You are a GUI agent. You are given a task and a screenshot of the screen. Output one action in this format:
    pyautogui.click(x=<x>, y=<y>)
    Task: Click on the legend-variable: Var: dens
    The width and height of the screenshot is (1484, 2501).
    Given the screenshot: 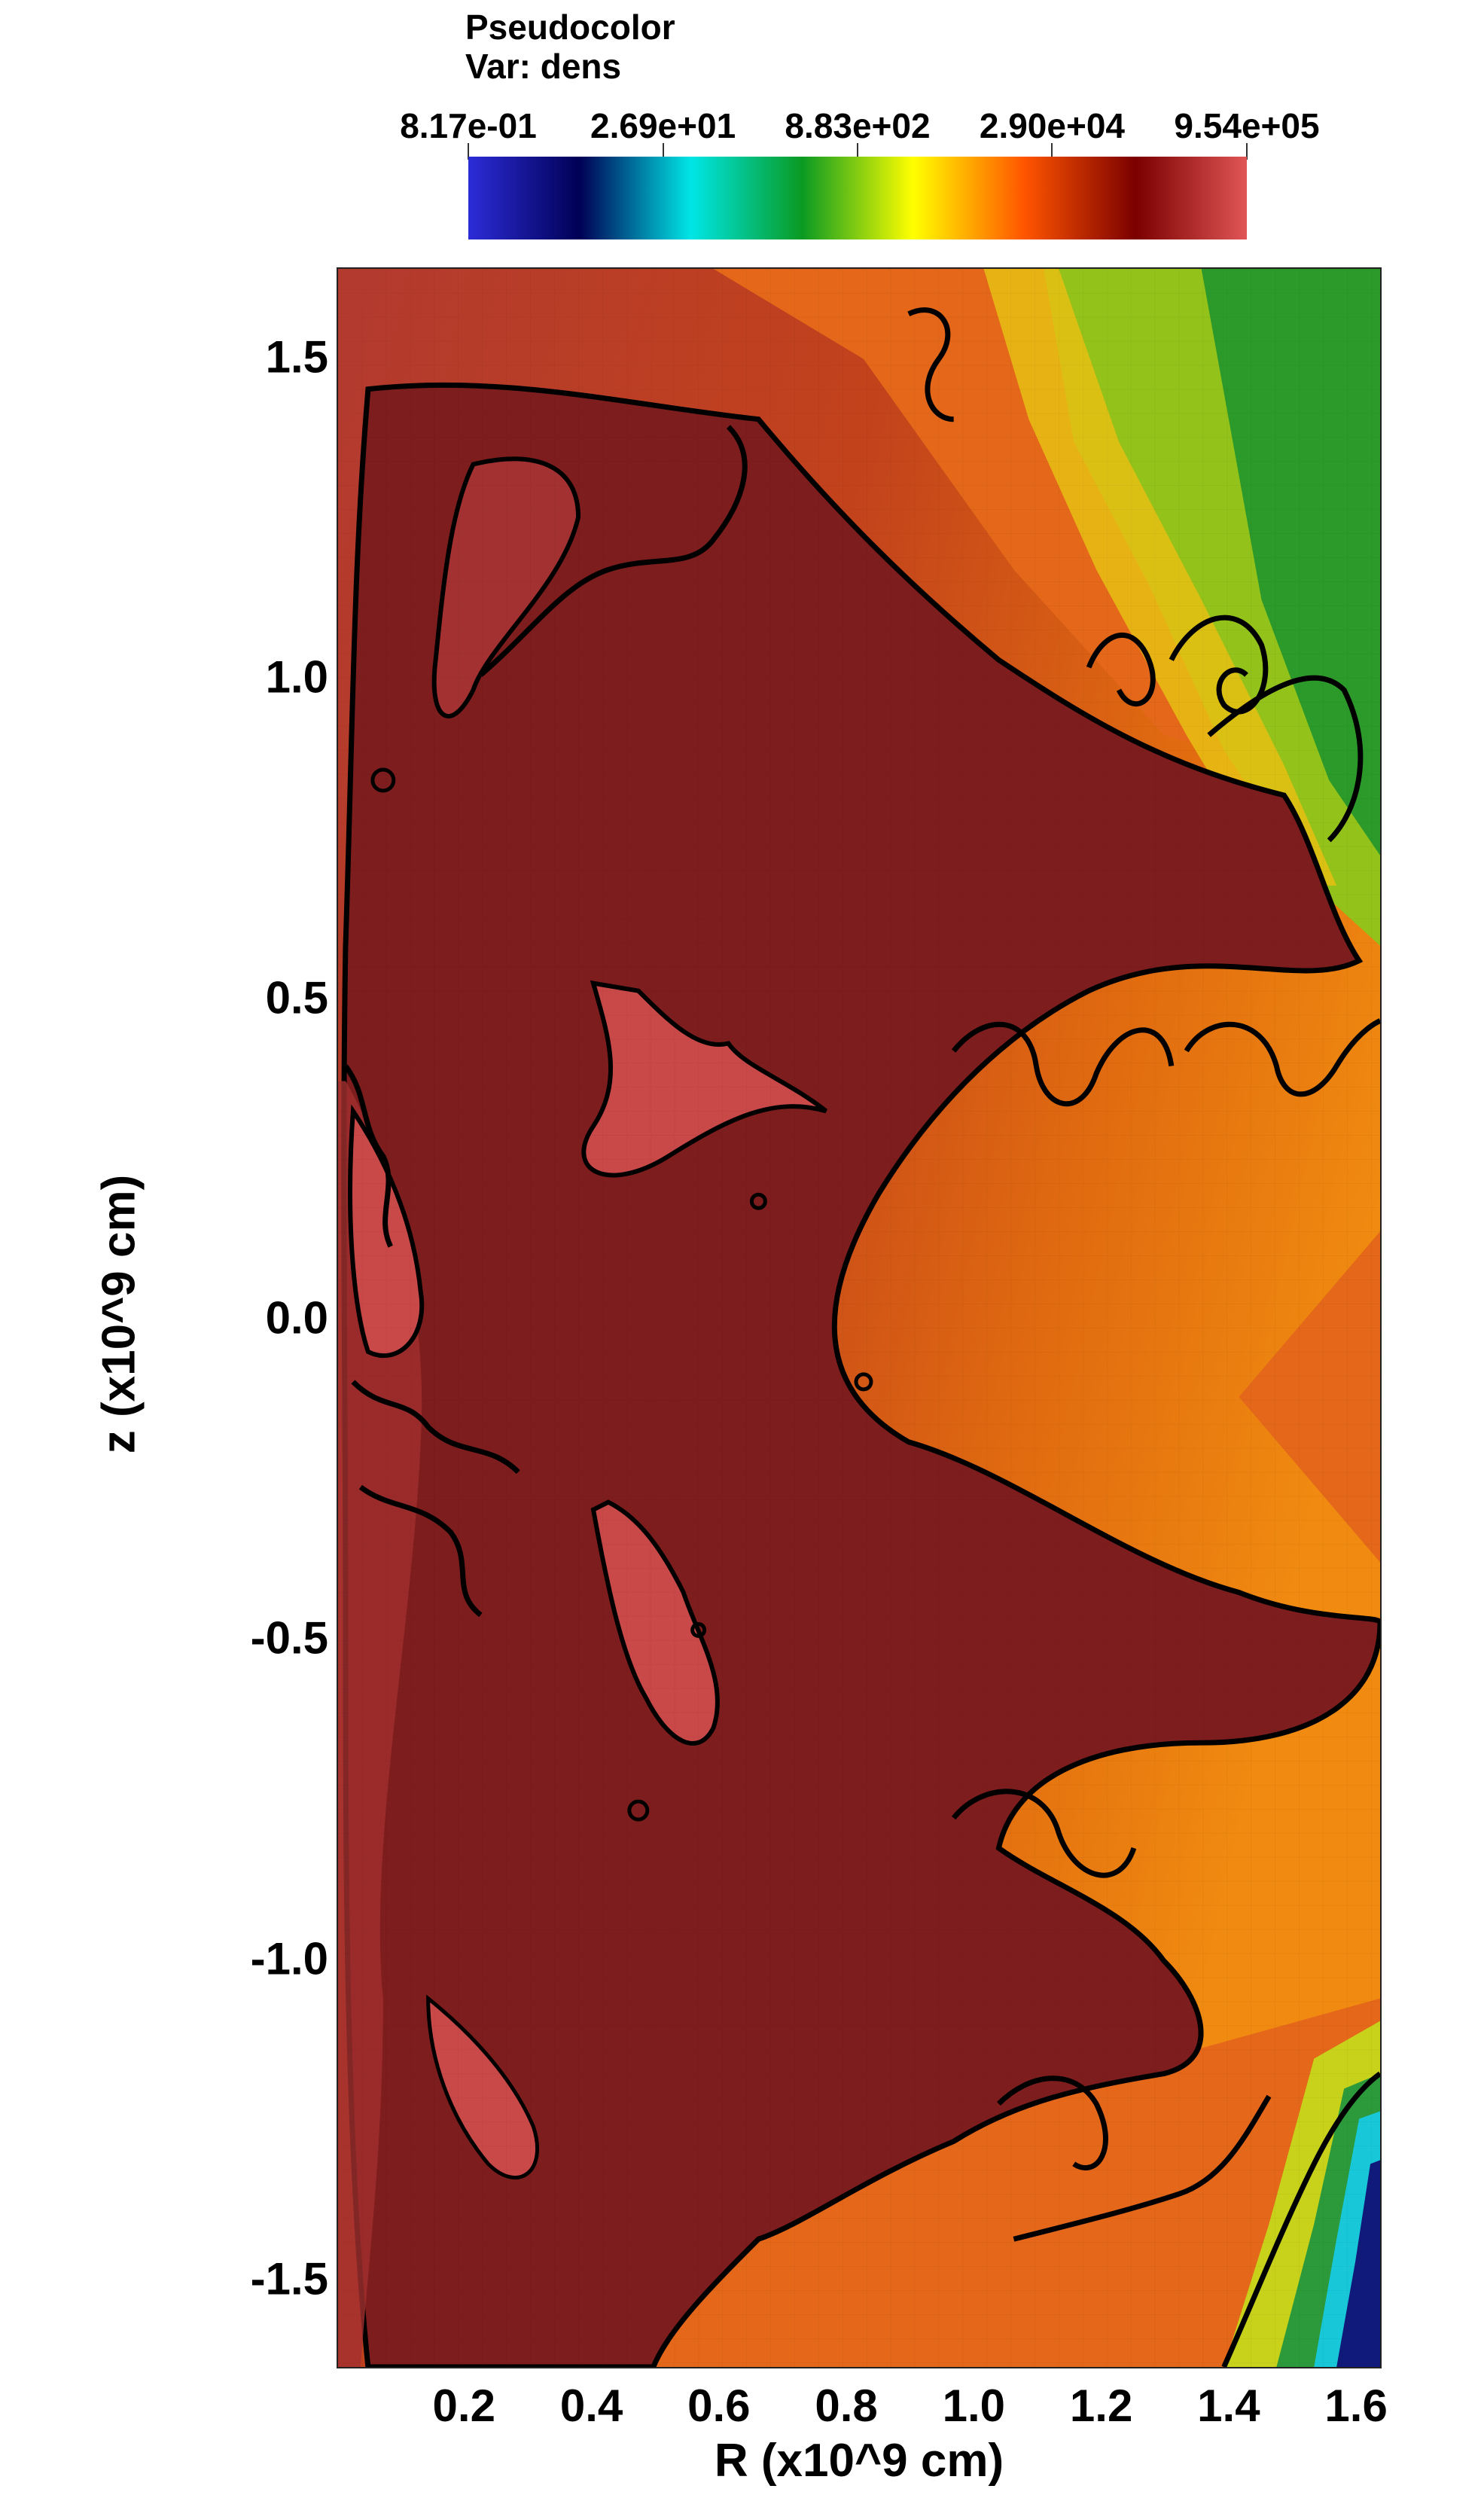 What is the action you would take?
    pyautogui.click(x=543, y=66)
    